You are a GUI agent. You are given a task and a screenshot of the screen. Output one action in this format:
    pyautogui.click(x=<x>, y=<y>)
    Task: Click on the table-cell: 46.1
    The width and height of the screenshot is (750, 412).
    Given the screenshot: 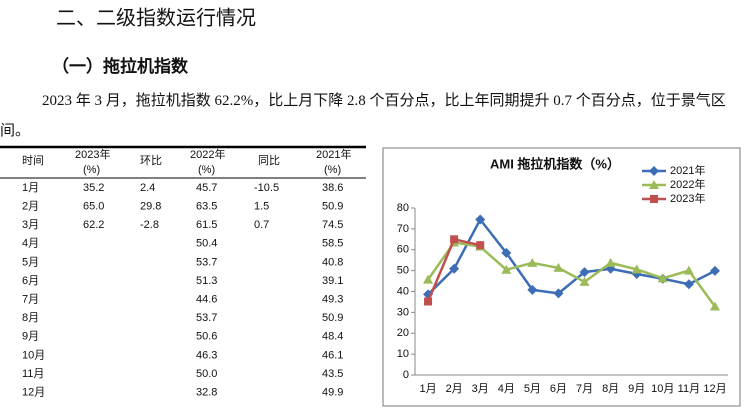 What is the action you would take?
    pyautogui.click(x=332, y=355)
    